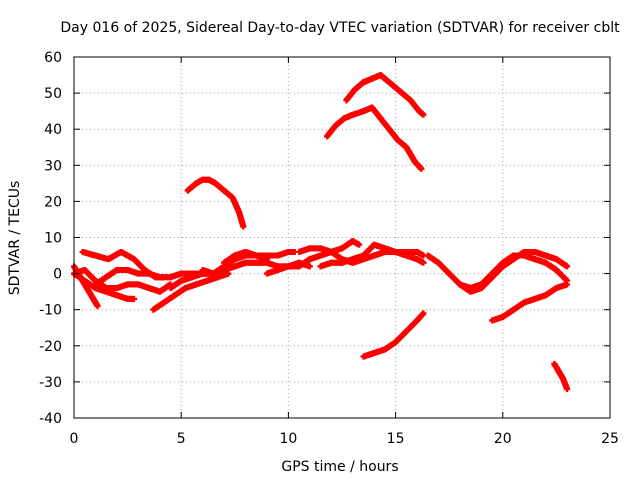 The height and width of the screenshot is (480, 640). What do you see at coordinates (53, 202) in the screenshot?
I see `y-tick-label: 20` at bounding box center [53, 202].